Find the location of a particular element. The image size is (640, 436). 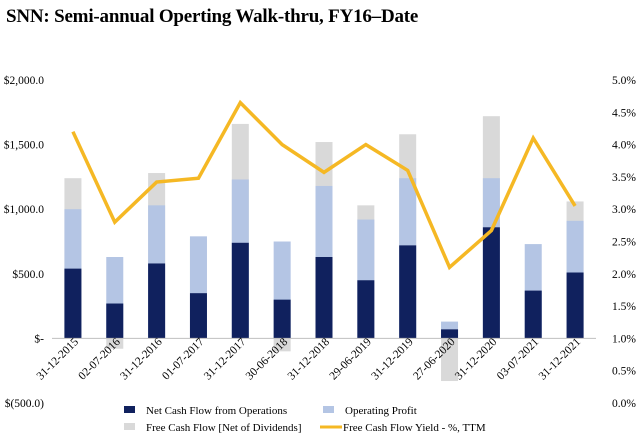

x-tick-label: 31-12-2021 is located at coordinates (560, 359).